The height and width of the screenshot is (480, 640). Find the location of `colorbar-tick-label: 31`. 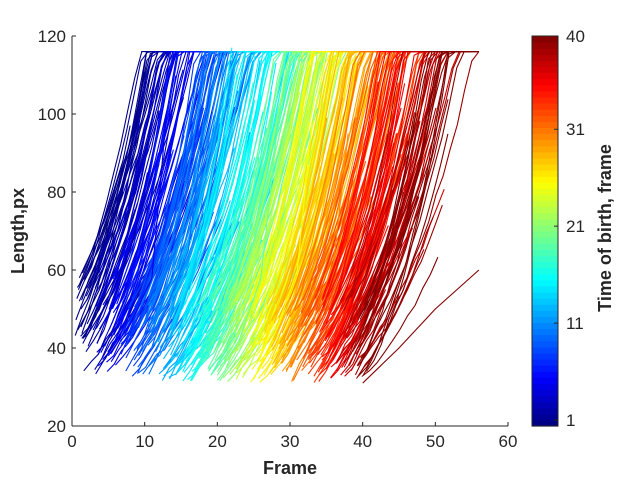

colorbar-tick-label: 31 is located at coordinates (575, 129).